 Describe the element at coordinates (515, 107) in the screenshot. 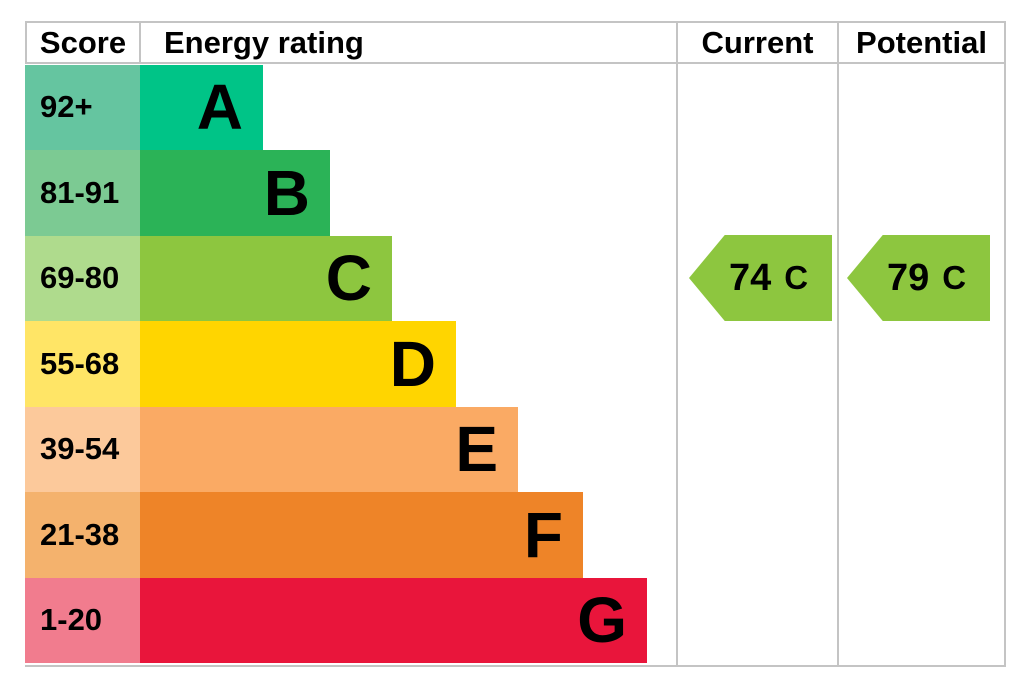

I see `band-row-a: 92+ A` at that location.